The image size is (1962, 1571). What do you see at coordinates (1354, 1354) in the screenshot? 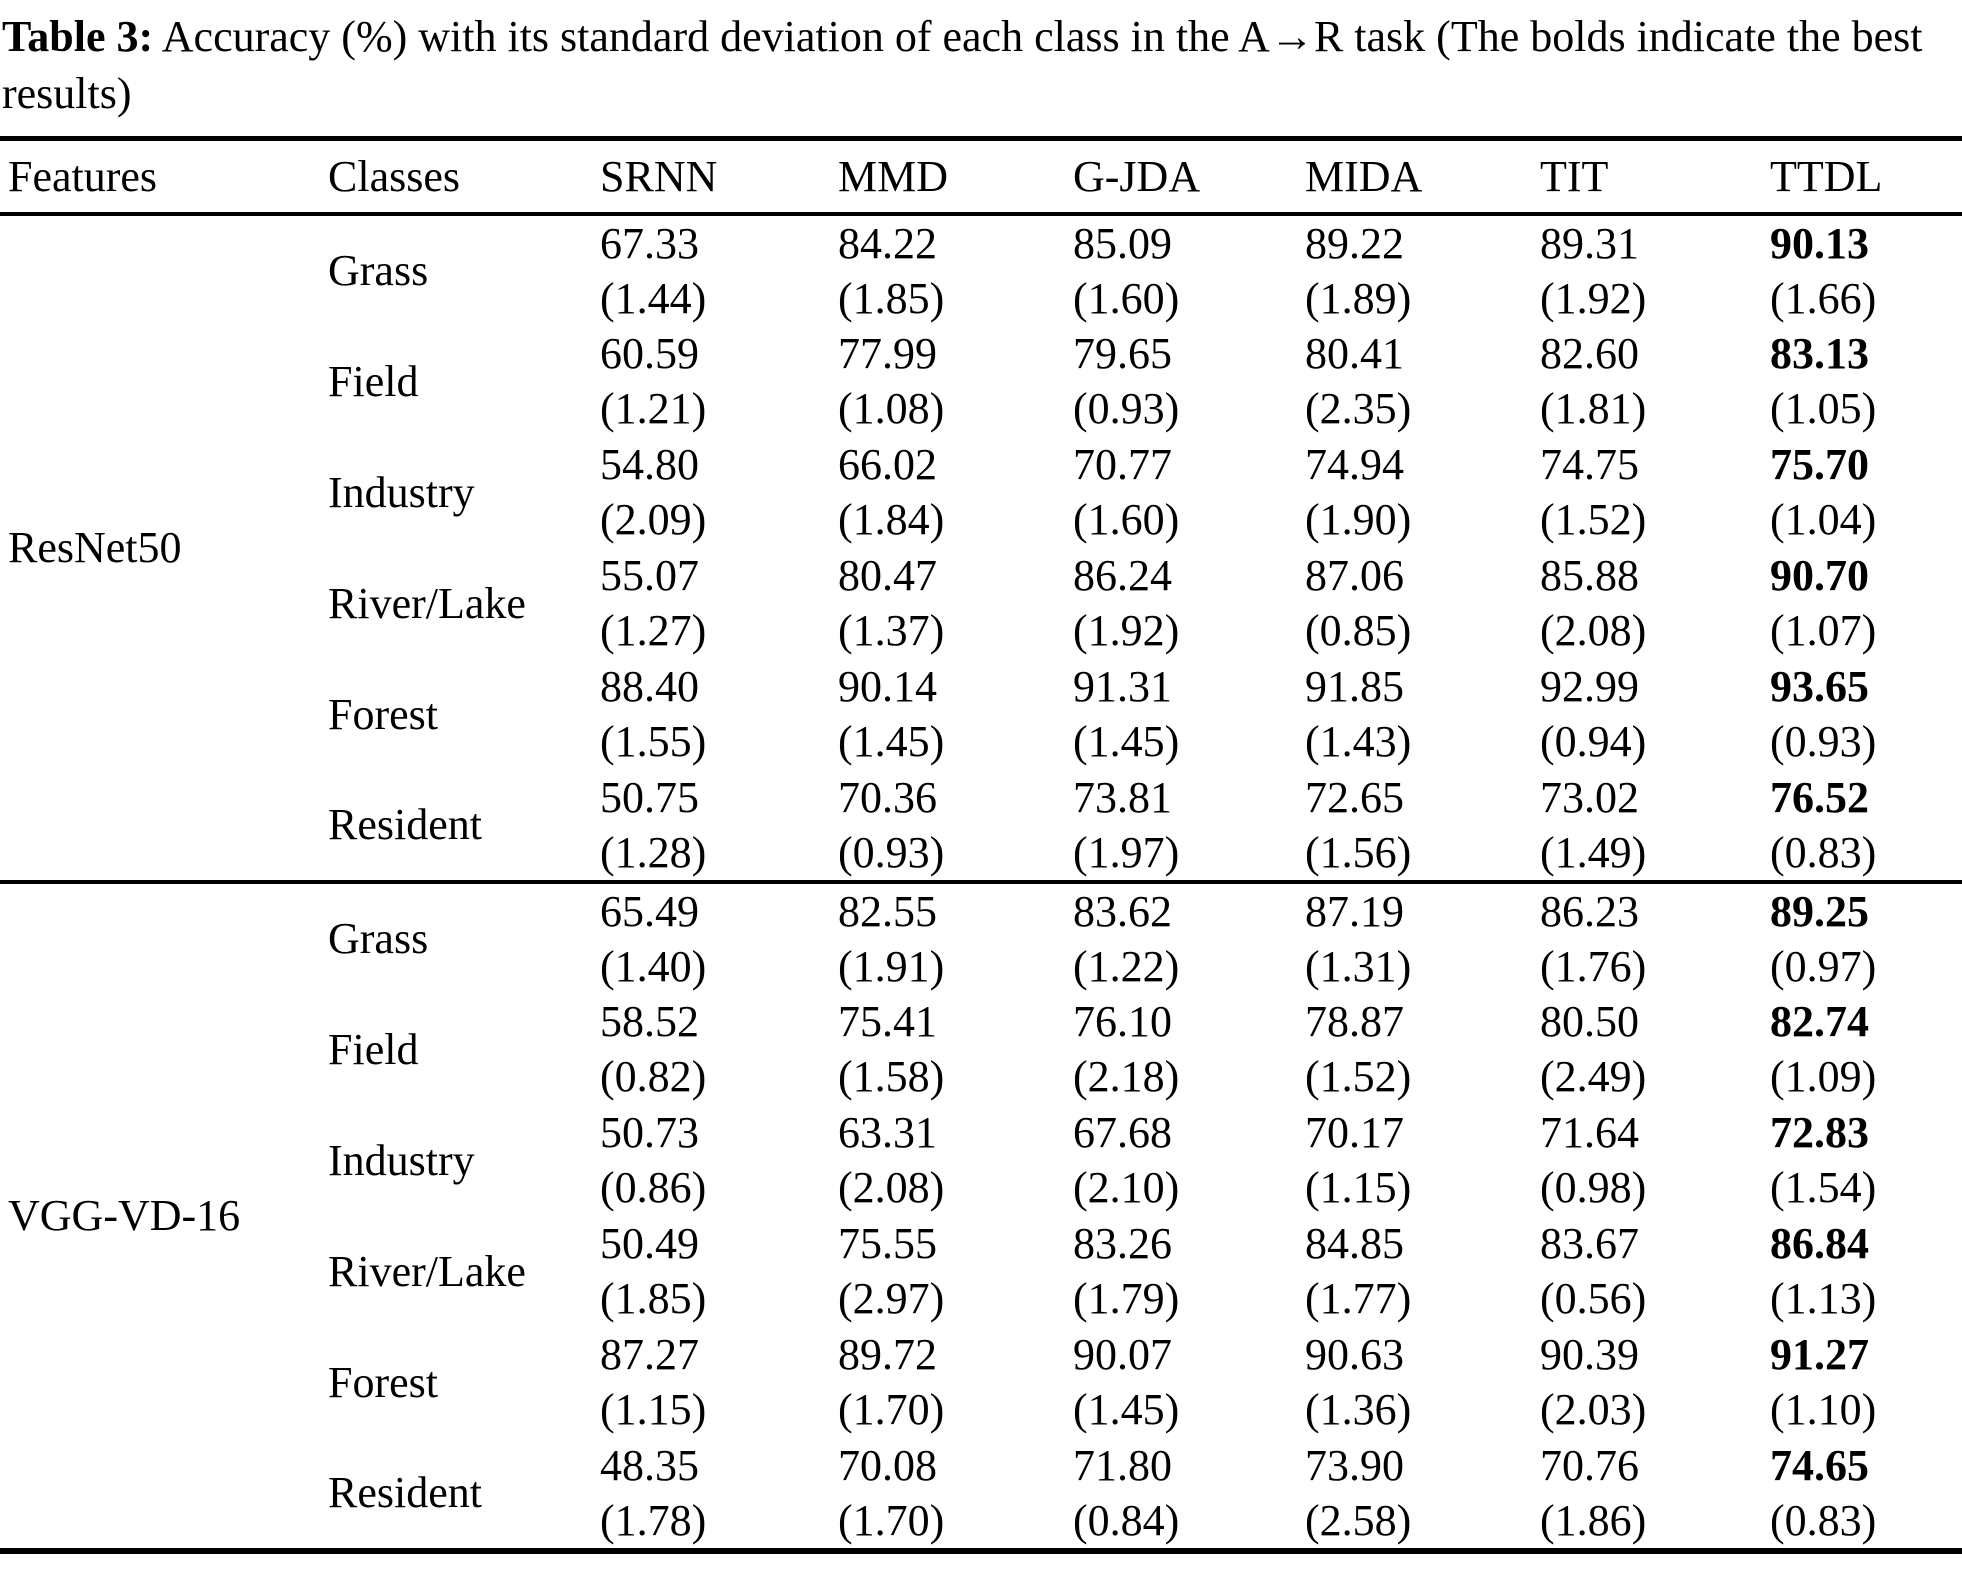
I see `accuracy-value: 90.63` at bounding box center [1354, 1354].